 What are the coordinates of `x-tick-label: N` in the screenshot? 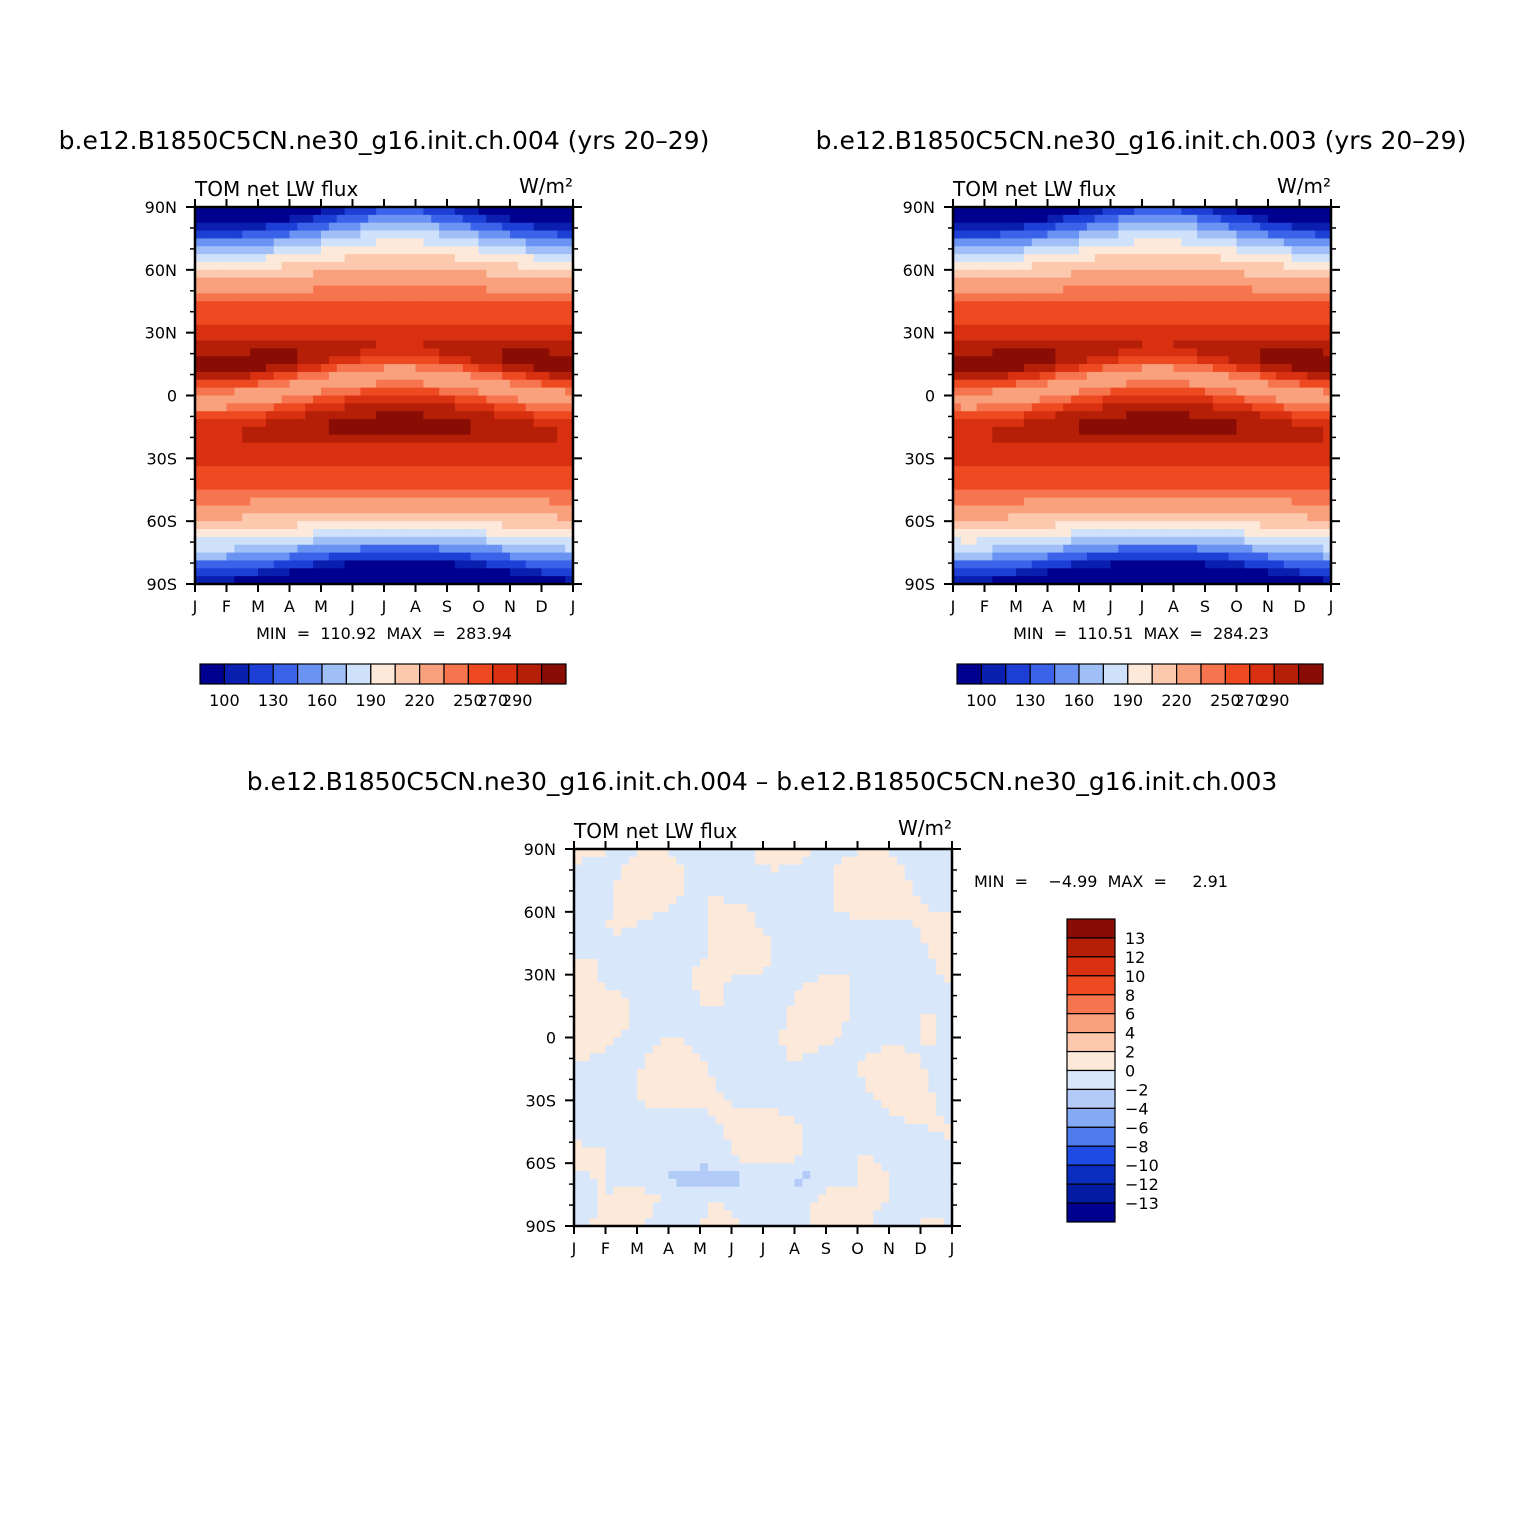 It's located at (510, 606).